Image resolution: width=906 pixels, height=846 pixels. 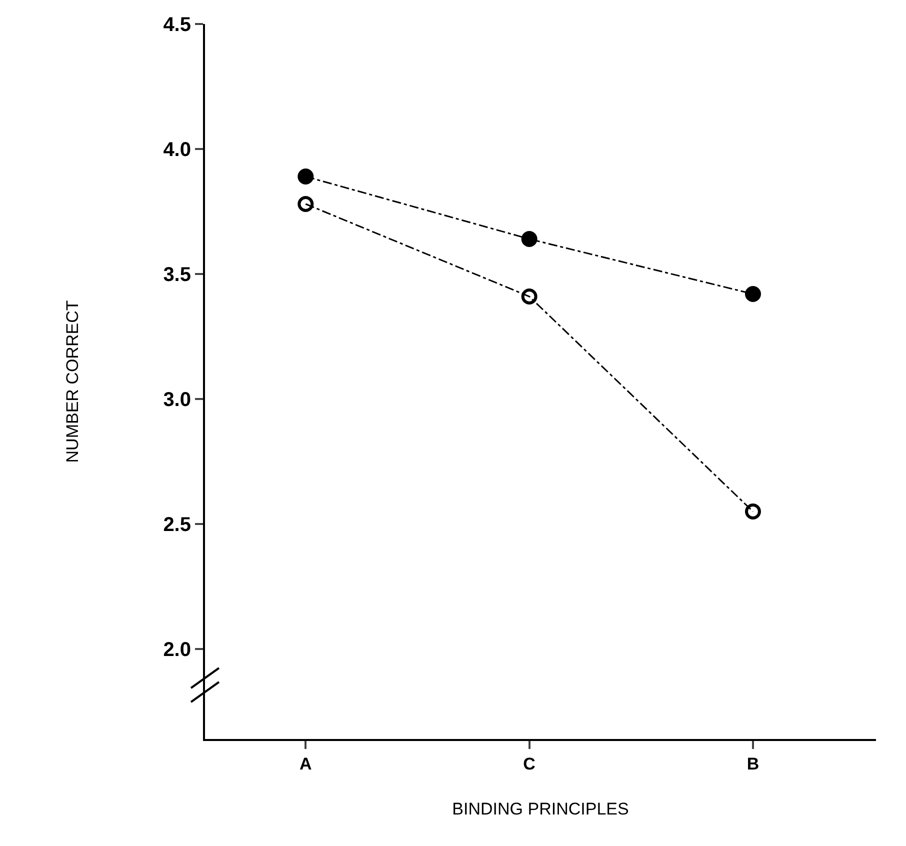 What do you see at coordinates (529, 764) in the screenshot?
I see `x-tick-label: C` at bounding box center [529, 764].